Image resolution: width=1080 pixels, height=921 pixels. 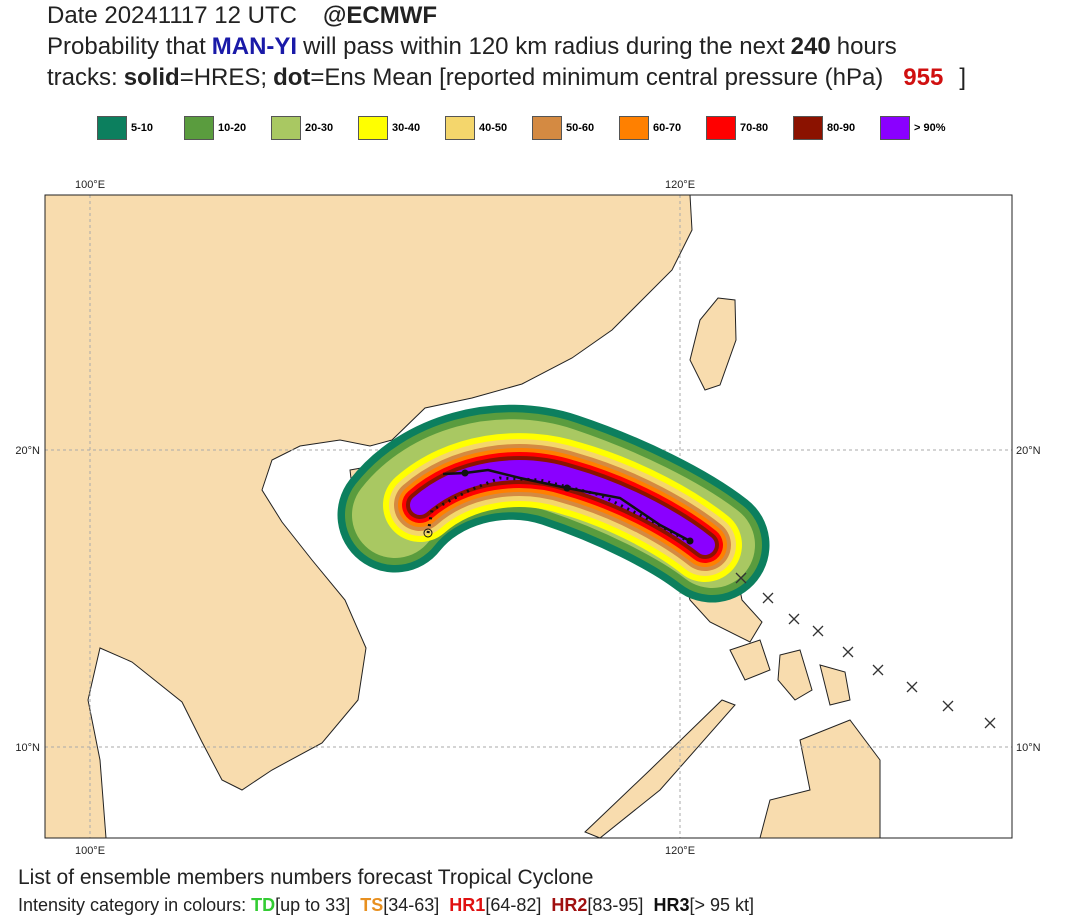 What do you see at coordinates (913, 128) in the screenshot?
I see `legend-item: > 90%` at bounding box center [913, 128].